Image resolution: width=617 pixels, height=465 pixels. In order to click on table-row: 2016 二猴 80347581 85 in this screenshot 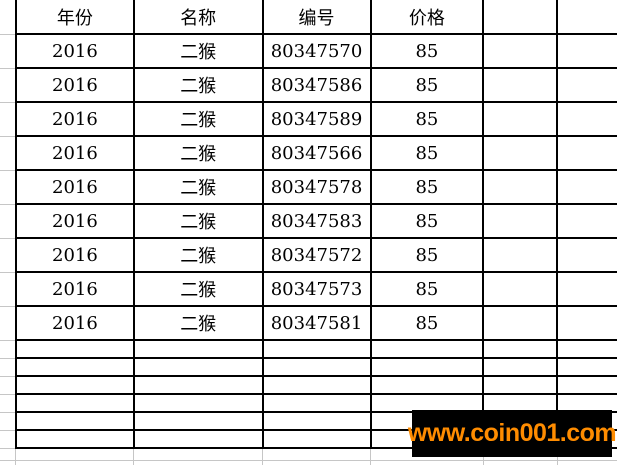, I will do `click(316, 323)`.